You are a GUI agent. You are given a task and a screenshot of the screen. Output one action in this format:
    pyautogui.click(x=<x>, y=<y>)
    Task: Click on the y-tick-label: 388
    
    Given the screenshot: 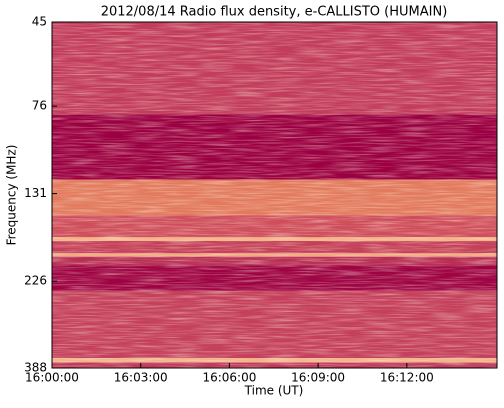 What is the action you would take?
    pyautogui.click(x=35, y=368)
    